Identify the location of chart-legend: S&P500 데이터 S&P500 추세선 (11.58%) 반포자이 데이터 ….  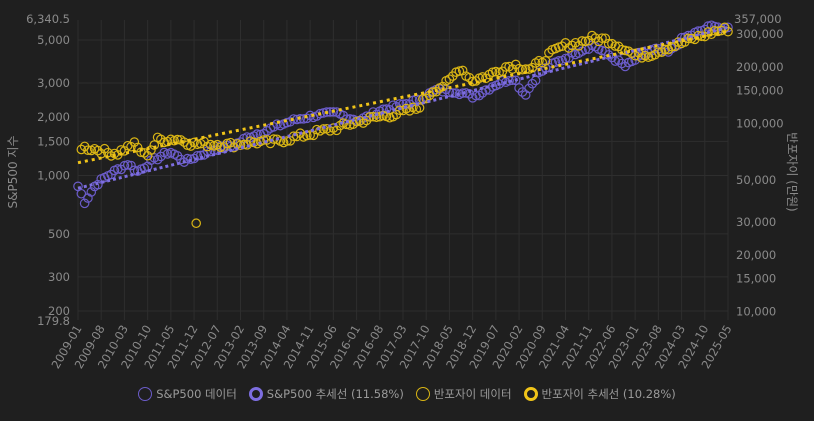
(407, 394).